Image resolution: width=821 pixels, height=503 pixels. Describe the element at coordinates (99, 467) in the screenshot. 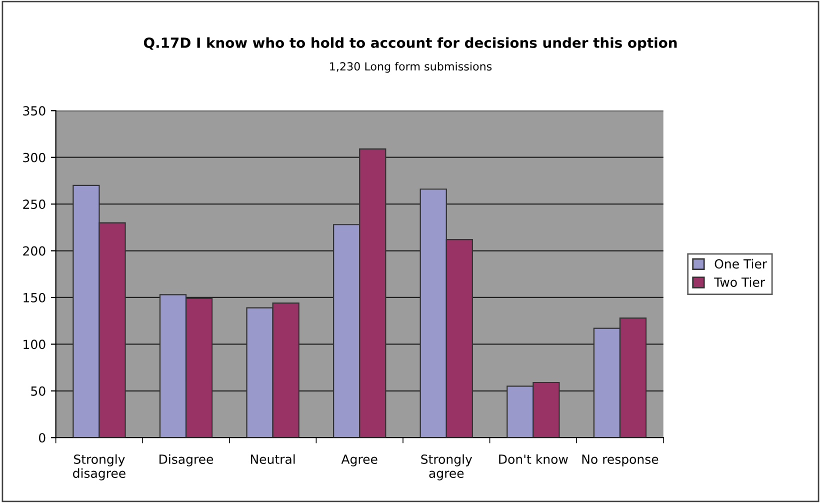

I see `x-tick-label: Strongly disagree` at that location.